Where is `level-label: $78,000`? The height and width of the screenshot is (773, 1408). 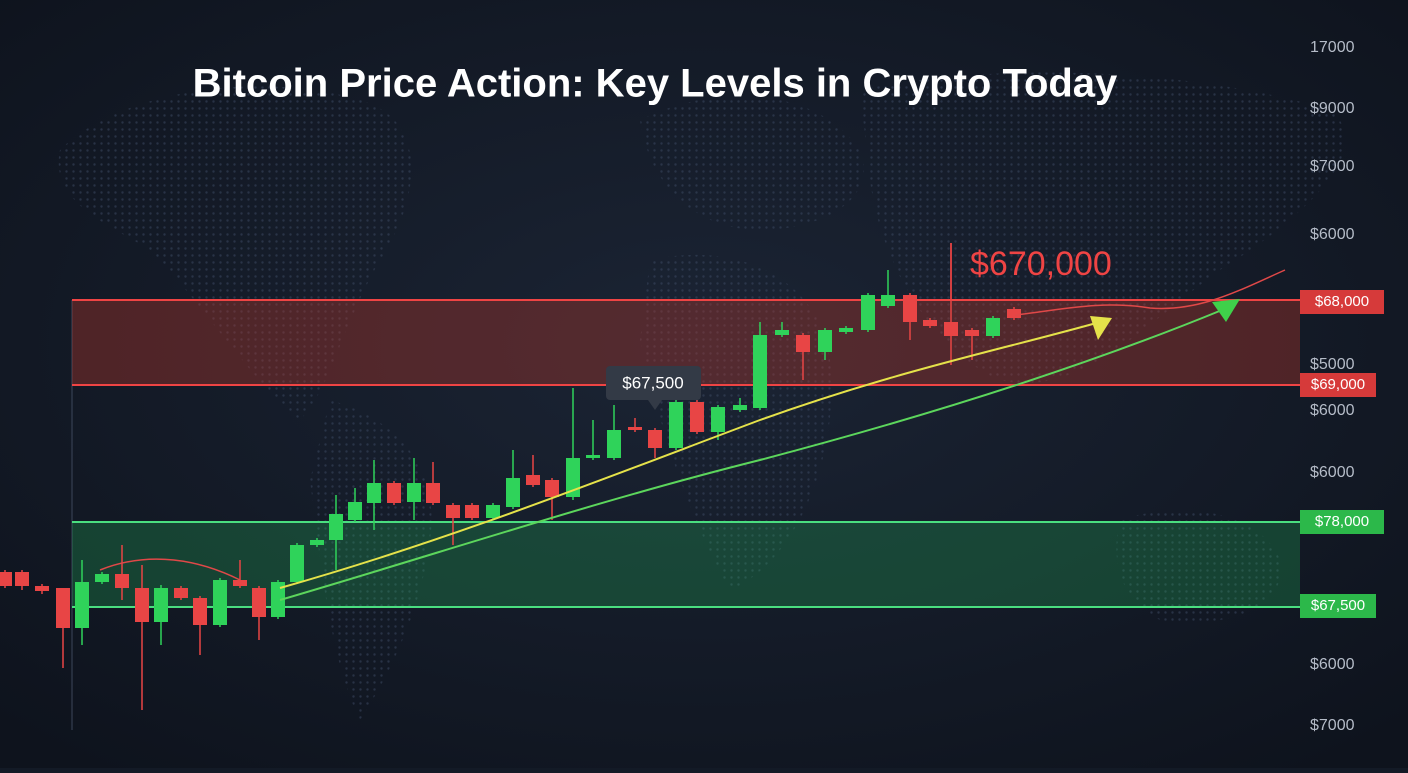 level-label: $78,000 is located at coordinates (1342, 521).